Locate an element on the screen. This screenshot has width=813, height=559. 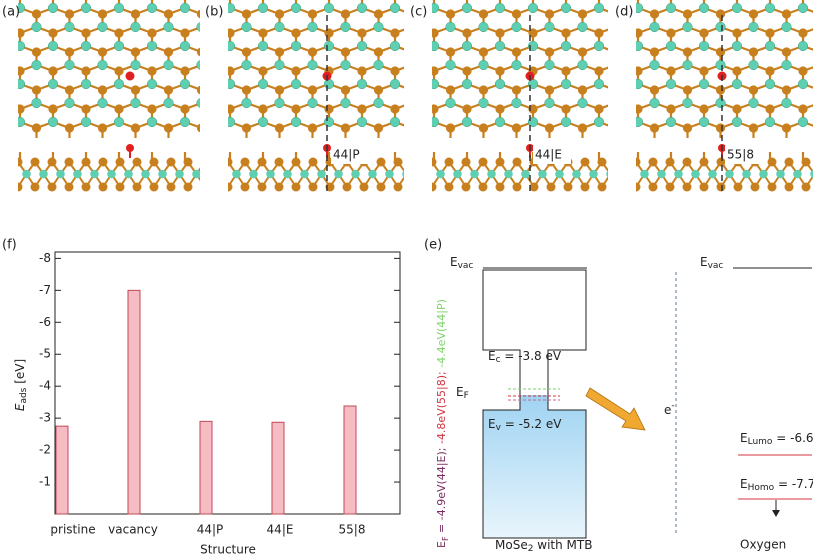
ef-label: EF is located at coordinates (462, 393).